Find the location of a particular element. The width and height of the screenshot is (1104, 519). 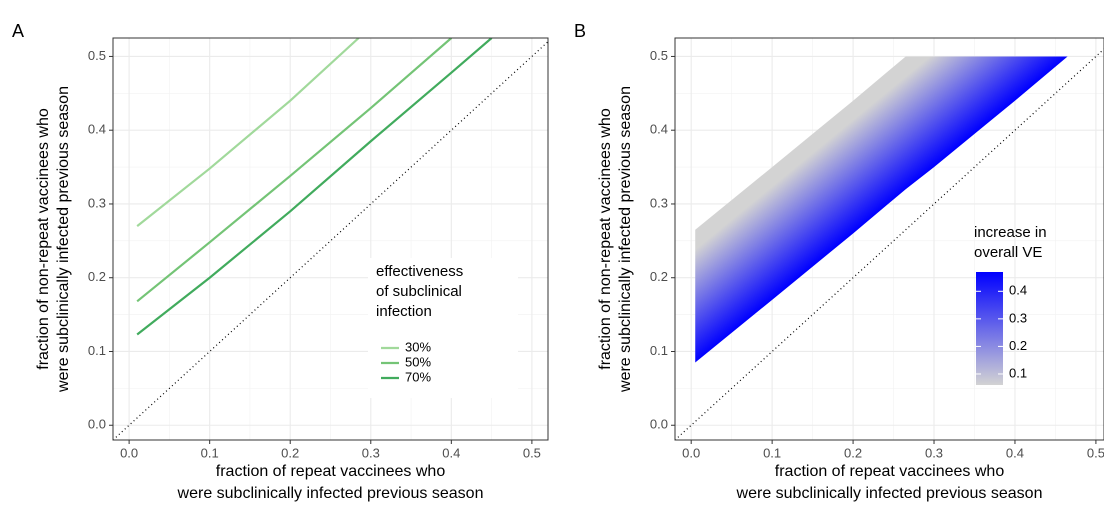

colorbar is located at coordinates (989, 328).